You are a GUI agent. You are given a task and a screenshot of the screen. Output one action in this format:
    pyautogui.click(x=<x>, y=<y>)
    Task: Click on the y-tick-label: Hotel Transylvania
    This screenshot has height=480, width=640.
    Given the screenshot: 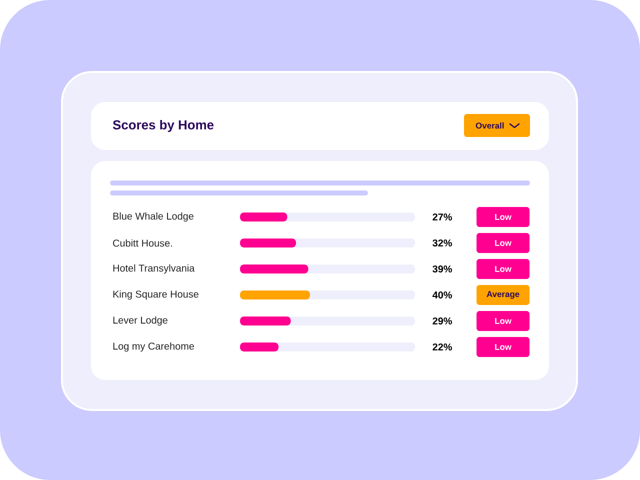 What is the action you would take?
    pyautogui.click(x=154, y=269)
    